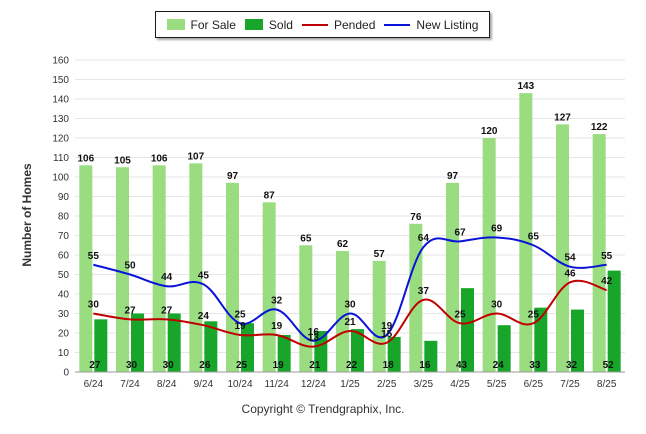  What do you see at coordinates (350, 322) in the screenshot?
I see `data-label-pended: 21` at bounding box center [350, 322].